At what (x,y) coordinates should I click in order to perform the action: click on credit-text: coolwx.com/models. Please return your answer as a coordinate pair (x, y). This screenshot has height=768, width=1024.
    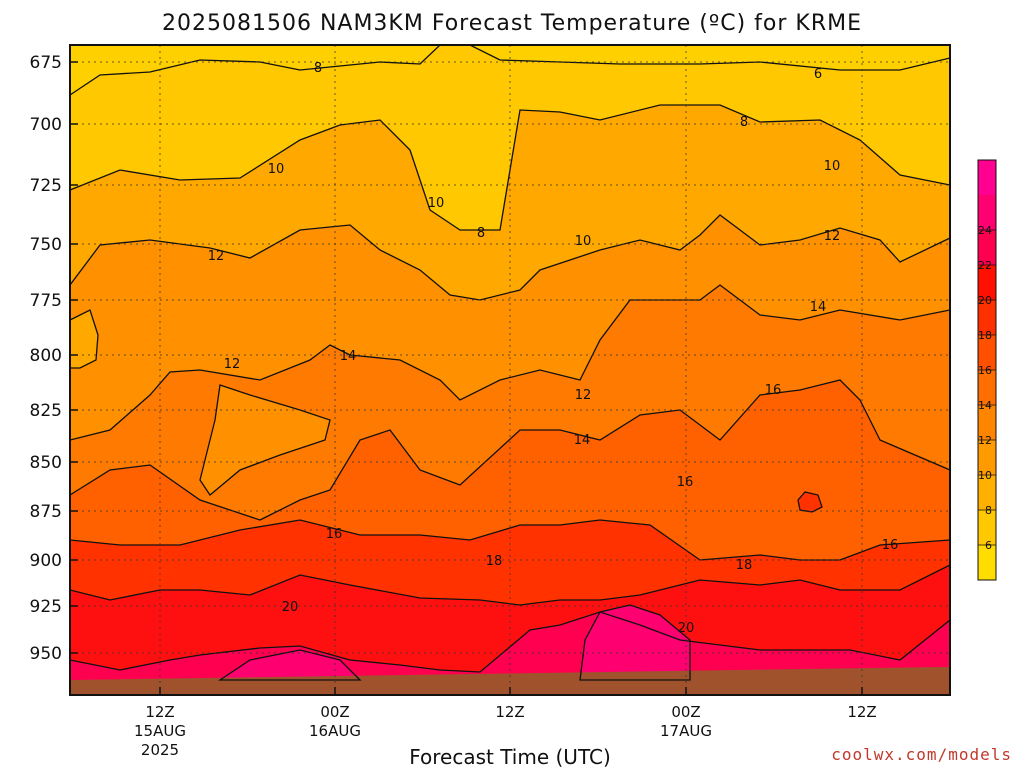
    Looking at the image, I should click on (921, 754).